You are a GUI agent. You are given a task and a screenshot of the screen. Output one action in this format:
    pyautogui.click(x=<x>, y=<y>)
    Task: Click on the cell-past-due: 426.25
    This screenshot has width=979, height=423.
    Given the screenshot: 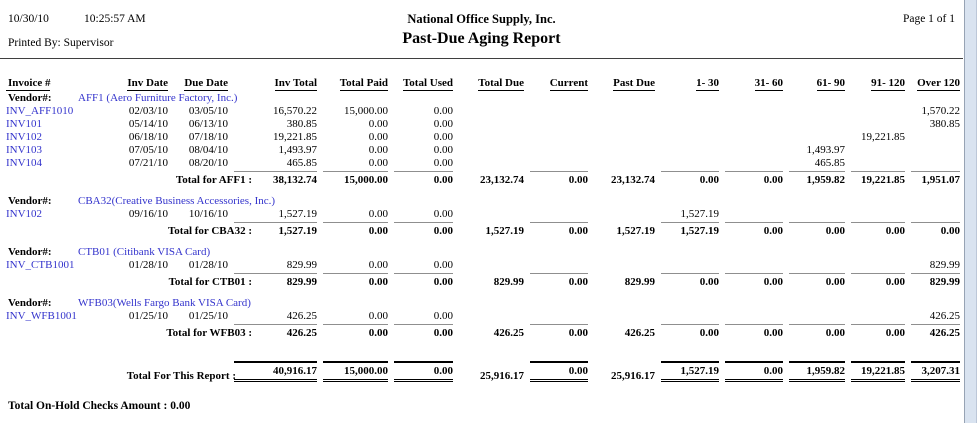 What is the action you would take?
    pyautogui.click(x=639, y=333)
    